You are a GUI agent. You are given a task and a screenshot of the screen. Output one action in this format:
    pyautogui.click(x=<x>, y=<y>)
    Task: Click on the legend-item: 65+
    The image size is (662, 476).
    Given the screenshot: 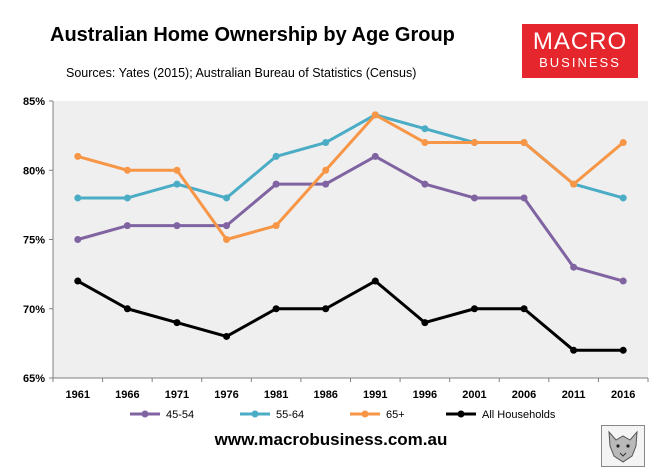 What is the action you would take?
    pyautogui.click(x=377, y=415)
    